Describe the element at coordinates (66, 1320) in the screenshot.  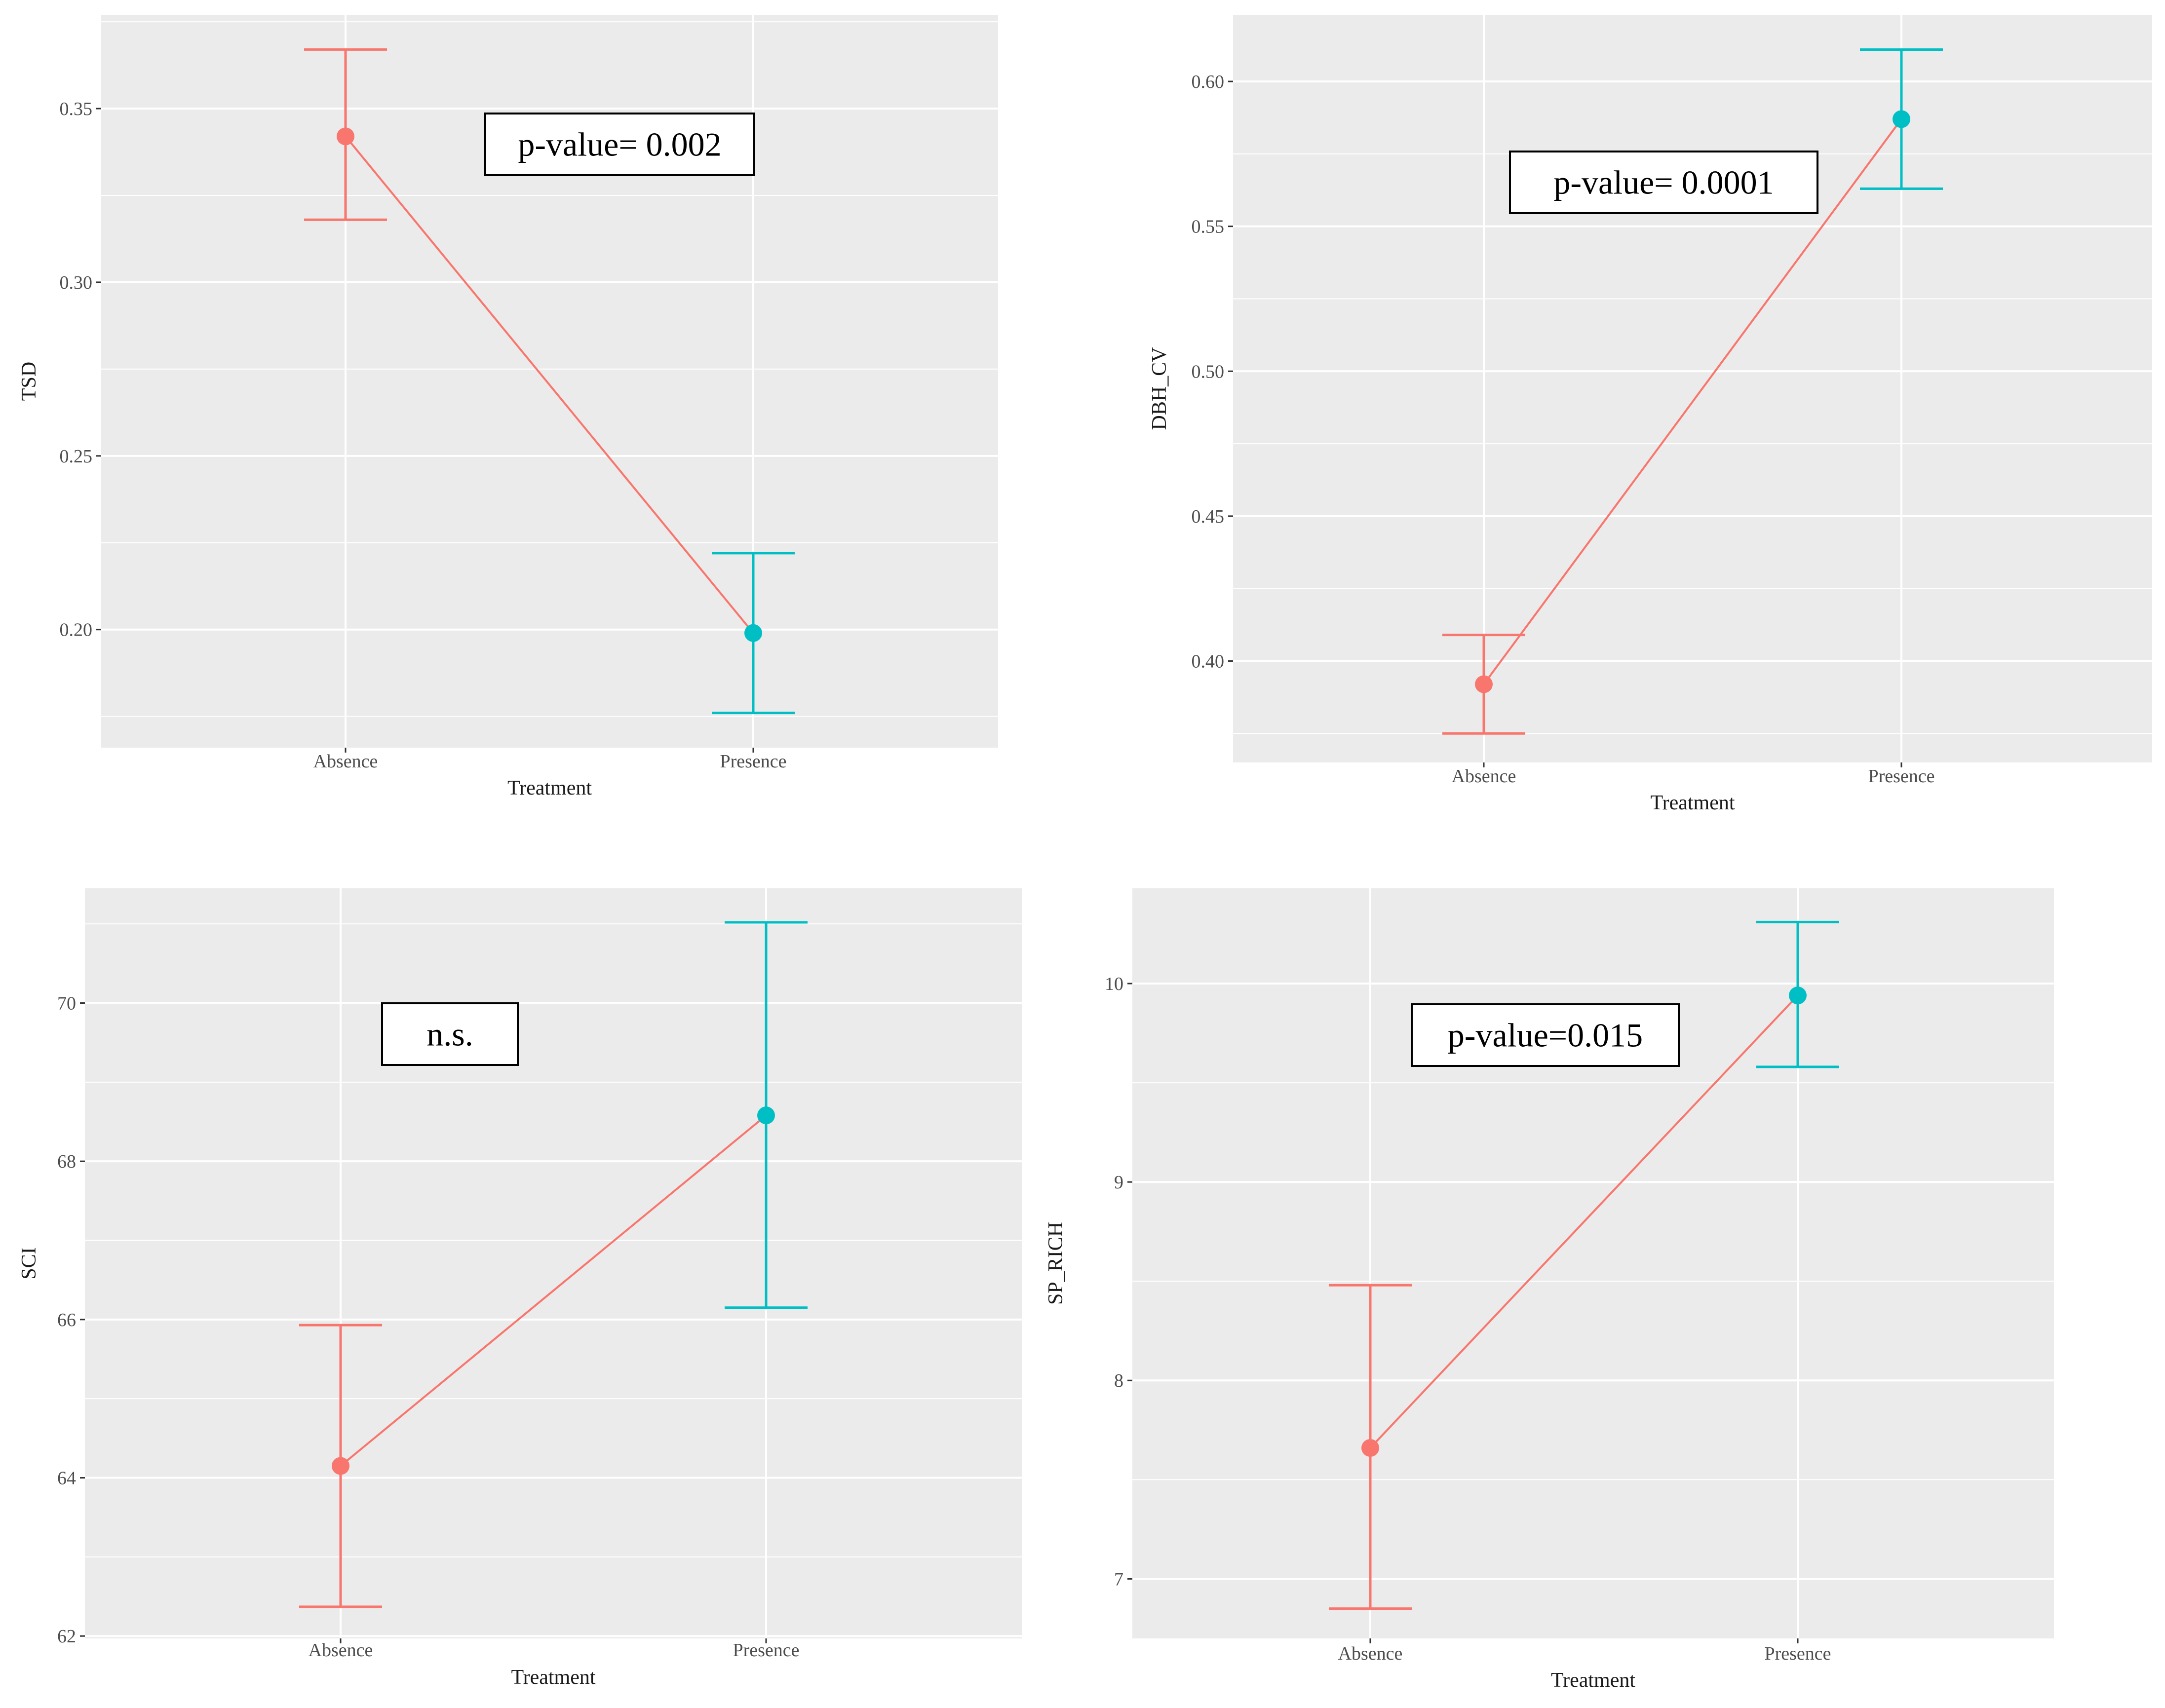
I see `y-tick-label: 66` at that location.